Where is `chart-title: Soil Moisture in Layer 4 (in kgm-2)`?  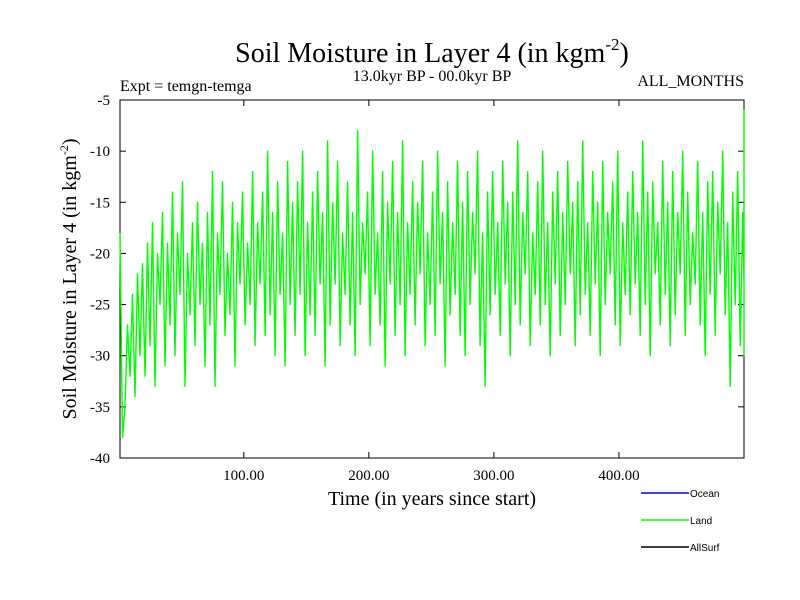 chart-title: Soil Moisture in Layer 4 (in kgm-2) is located at coordinates (432, 52).